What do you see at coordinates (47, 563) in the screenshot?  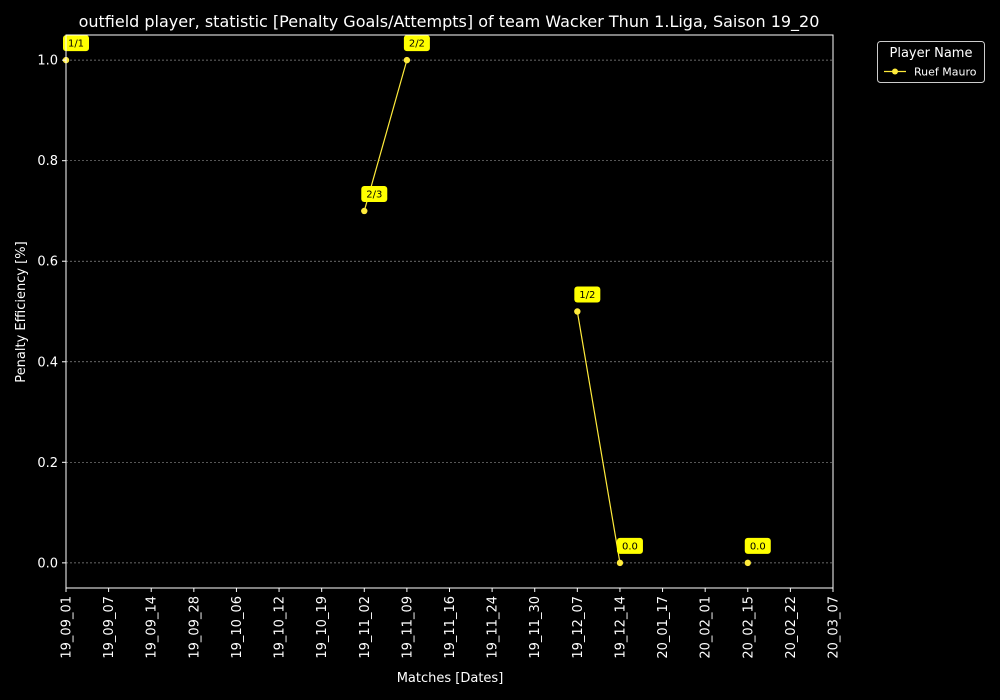 I see `y-tick-label: 0.0` at bounding box center [47, 563].